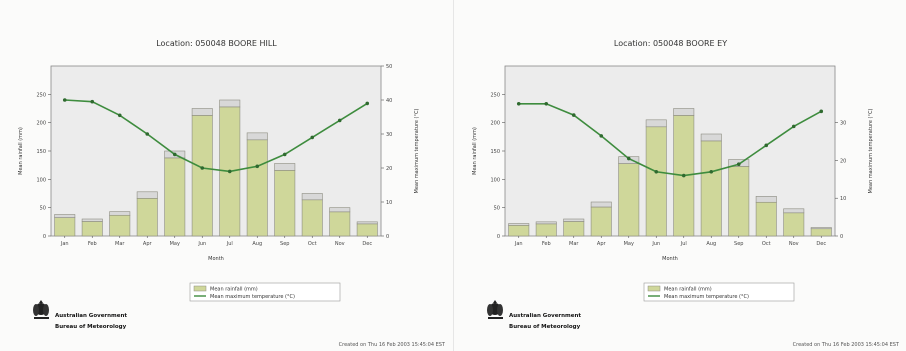  Describe the element at coordinates (670, 139) in the screenshot. I see `temperature-line` at that location.